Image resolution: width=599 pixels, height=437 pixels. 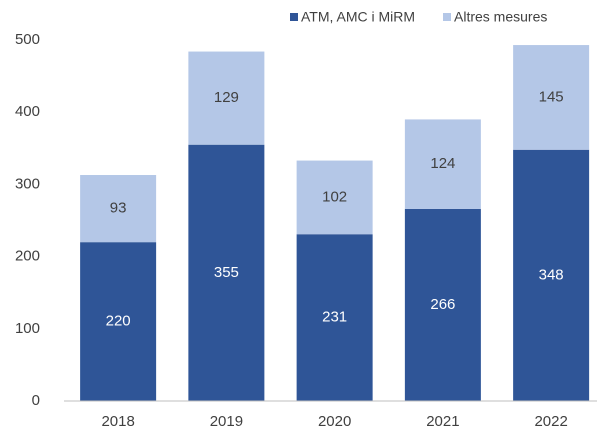 What do you see at coordinates (500, 17) in the screenshot?
I see `legend-label: Altres mesures` at bounding box center [500, 17].